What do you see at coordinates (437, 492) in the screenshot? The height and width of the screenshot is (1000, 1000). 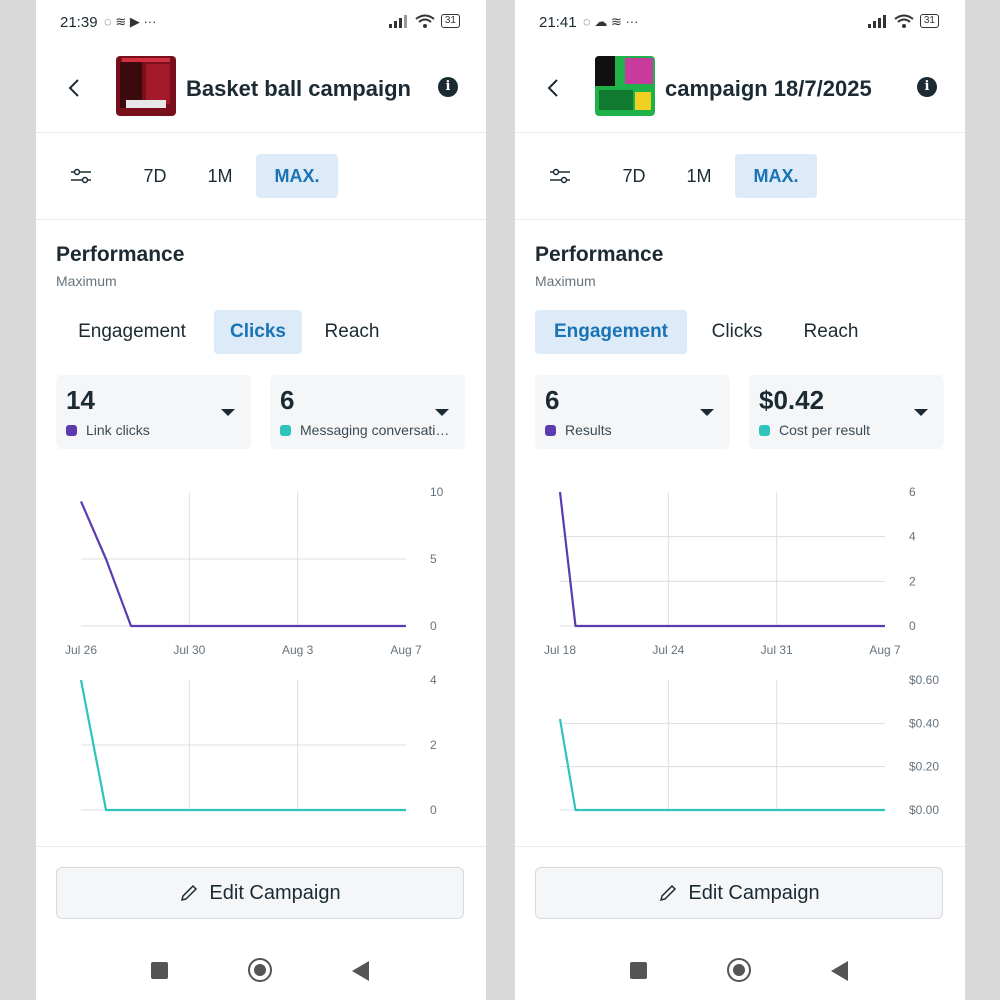 I see `y-tick-label: 10` at bounding box center [437, 492].